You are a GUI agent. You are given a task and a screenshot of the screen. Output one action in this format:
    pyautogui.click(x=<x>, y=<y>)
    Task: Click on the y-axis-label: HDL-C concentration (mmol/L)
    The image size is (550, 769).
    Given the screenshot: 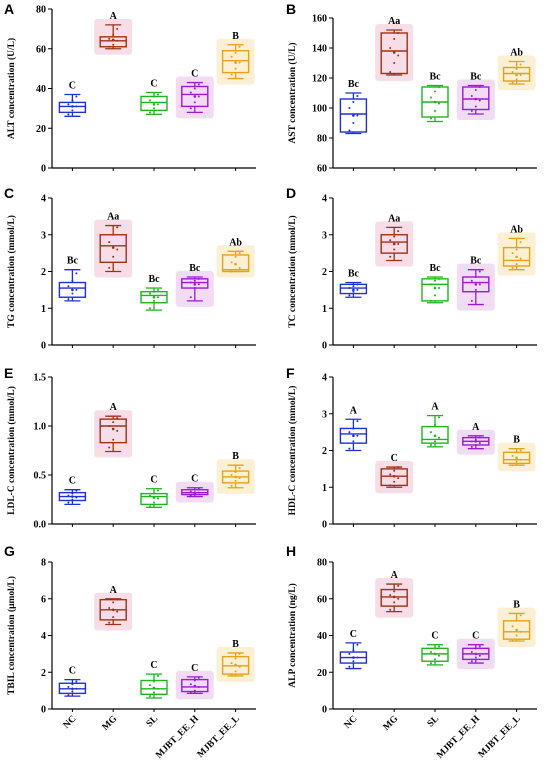 What is the action you would take?
    pyautogui.click(x=292, y=451)
    